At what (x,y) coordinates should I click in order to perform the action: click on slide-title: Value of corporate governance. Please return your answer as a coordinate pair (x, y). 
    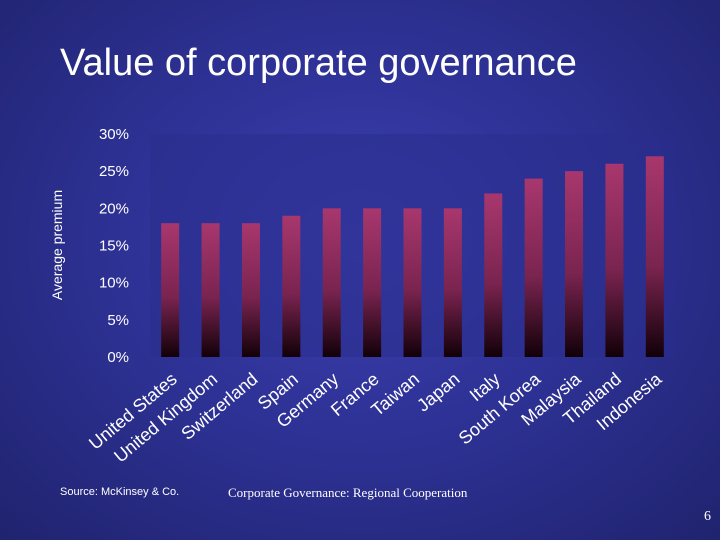
    Looking at the image, I should click on (318, 63).